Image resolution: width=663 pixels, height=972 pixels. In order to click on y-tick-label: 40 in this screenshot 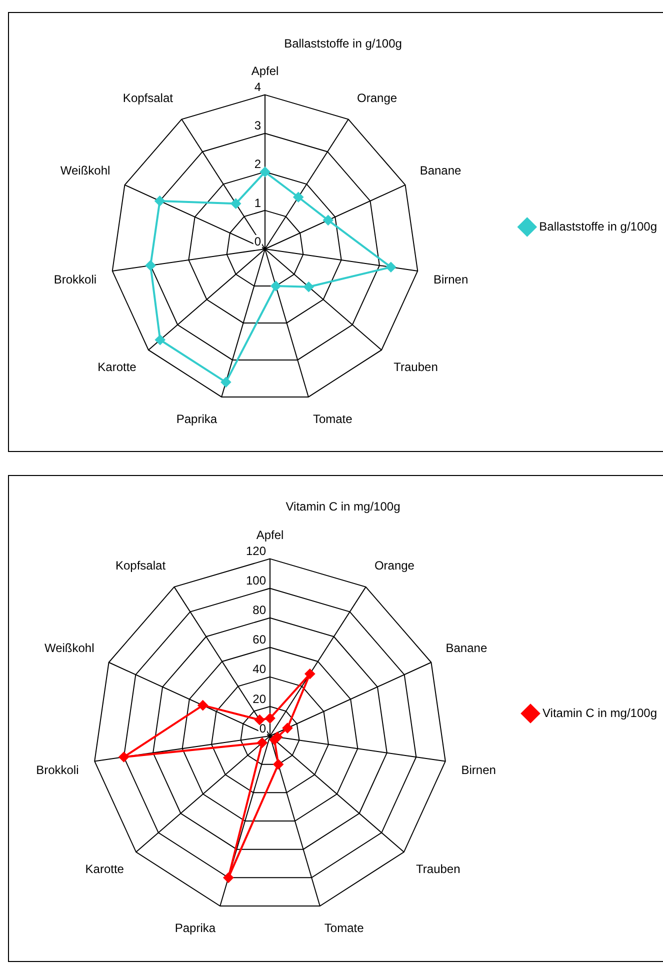, I will do `click(259, 669)`.